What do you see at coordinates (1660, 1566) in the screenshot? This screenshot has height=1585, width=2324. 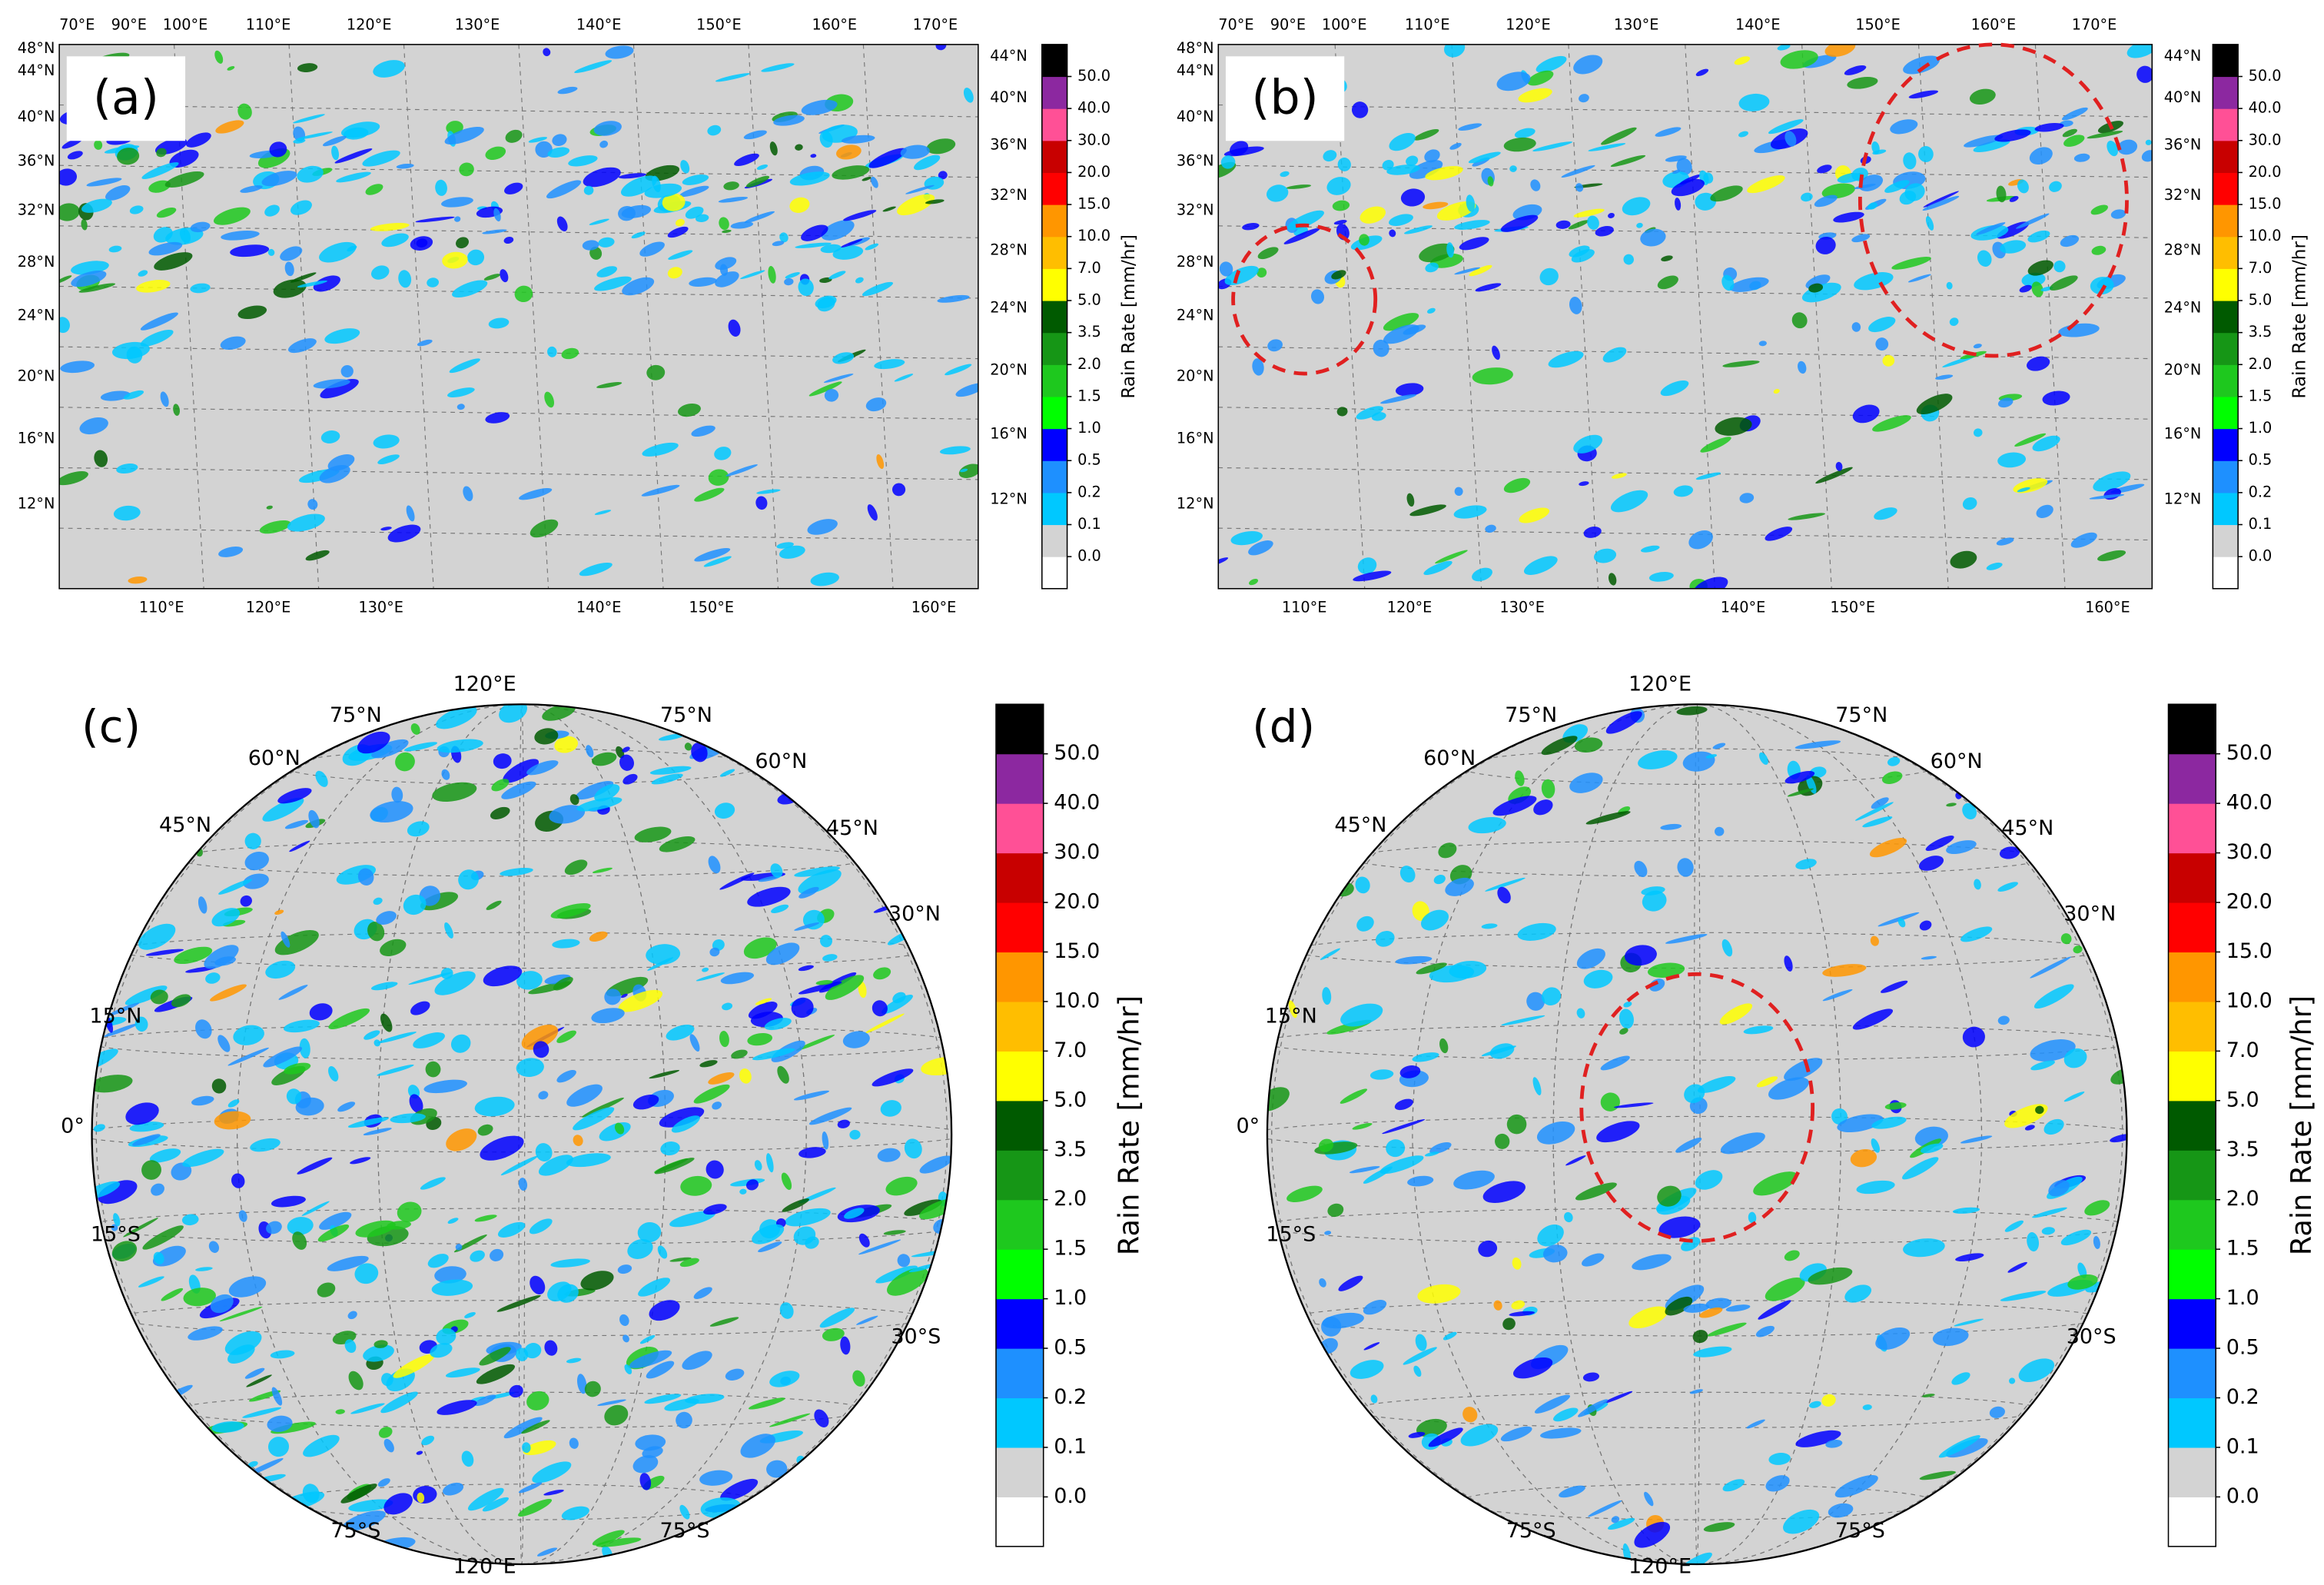 I see `grid-label: 120°E` at bounding box center [1660, 1566].